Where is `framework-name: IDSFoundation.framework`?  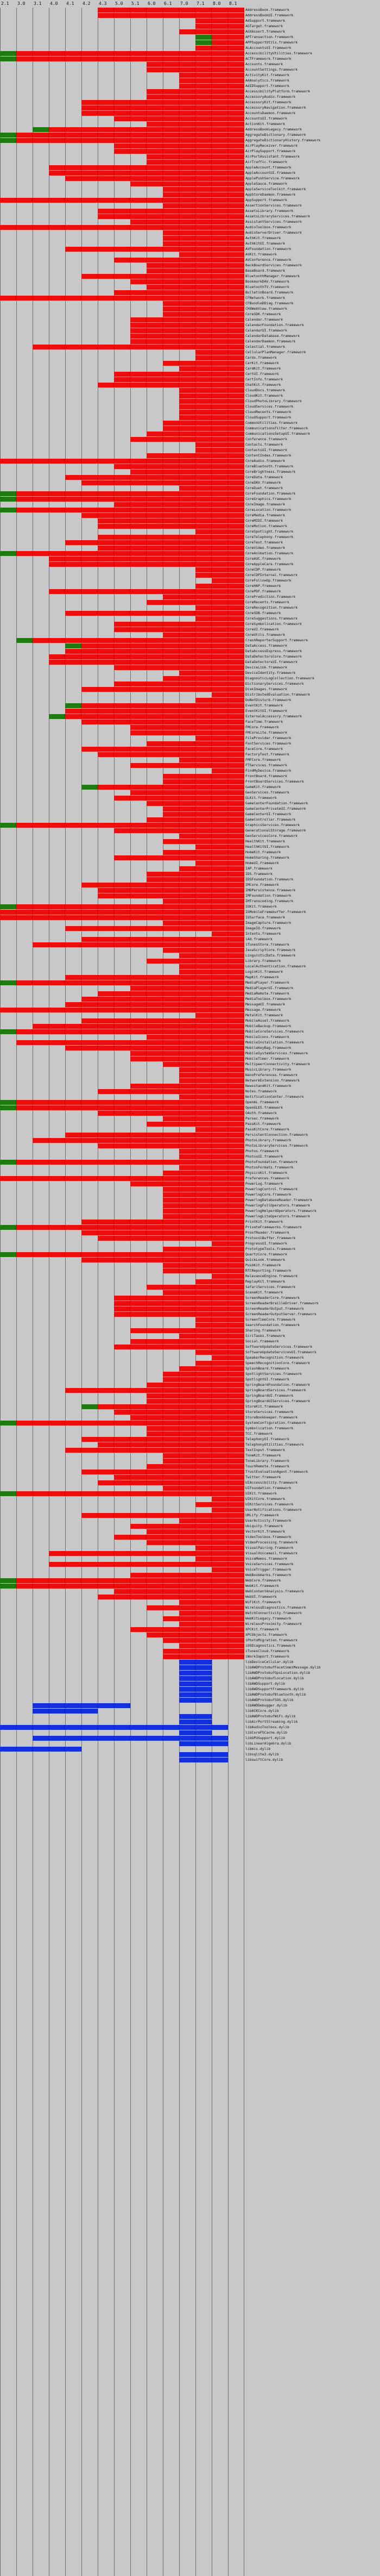 framework-name: IDSFoundation.framework is located at coordinates (269, 879).